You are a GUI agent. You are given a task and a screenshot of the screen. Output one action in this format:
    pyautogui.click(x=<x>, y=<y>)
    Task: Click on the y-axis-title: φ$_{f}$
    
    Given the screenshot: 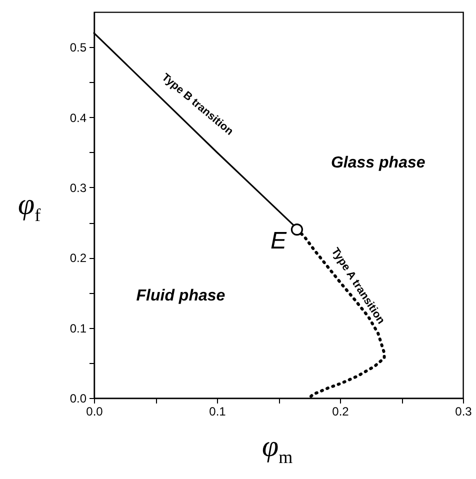 What is the action you would take?
    pyautogui.click(x=29, y=206)
    